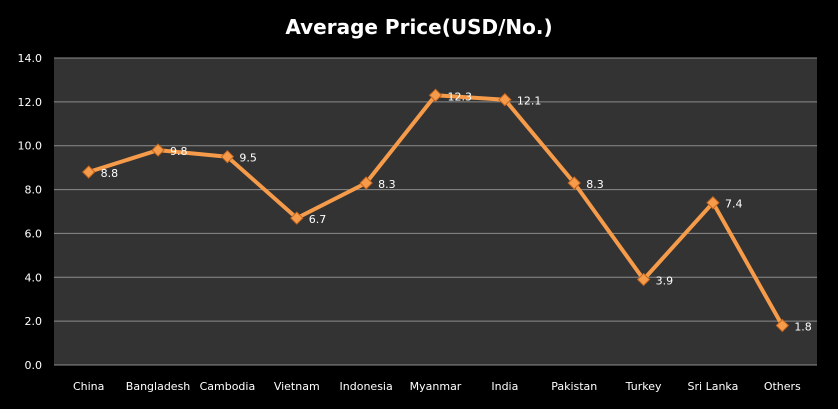 The image size is (838, 409). Describe the element at coordinates (30, 146) in the screenshot. I see `y-tick-label: 10.0` at that location.